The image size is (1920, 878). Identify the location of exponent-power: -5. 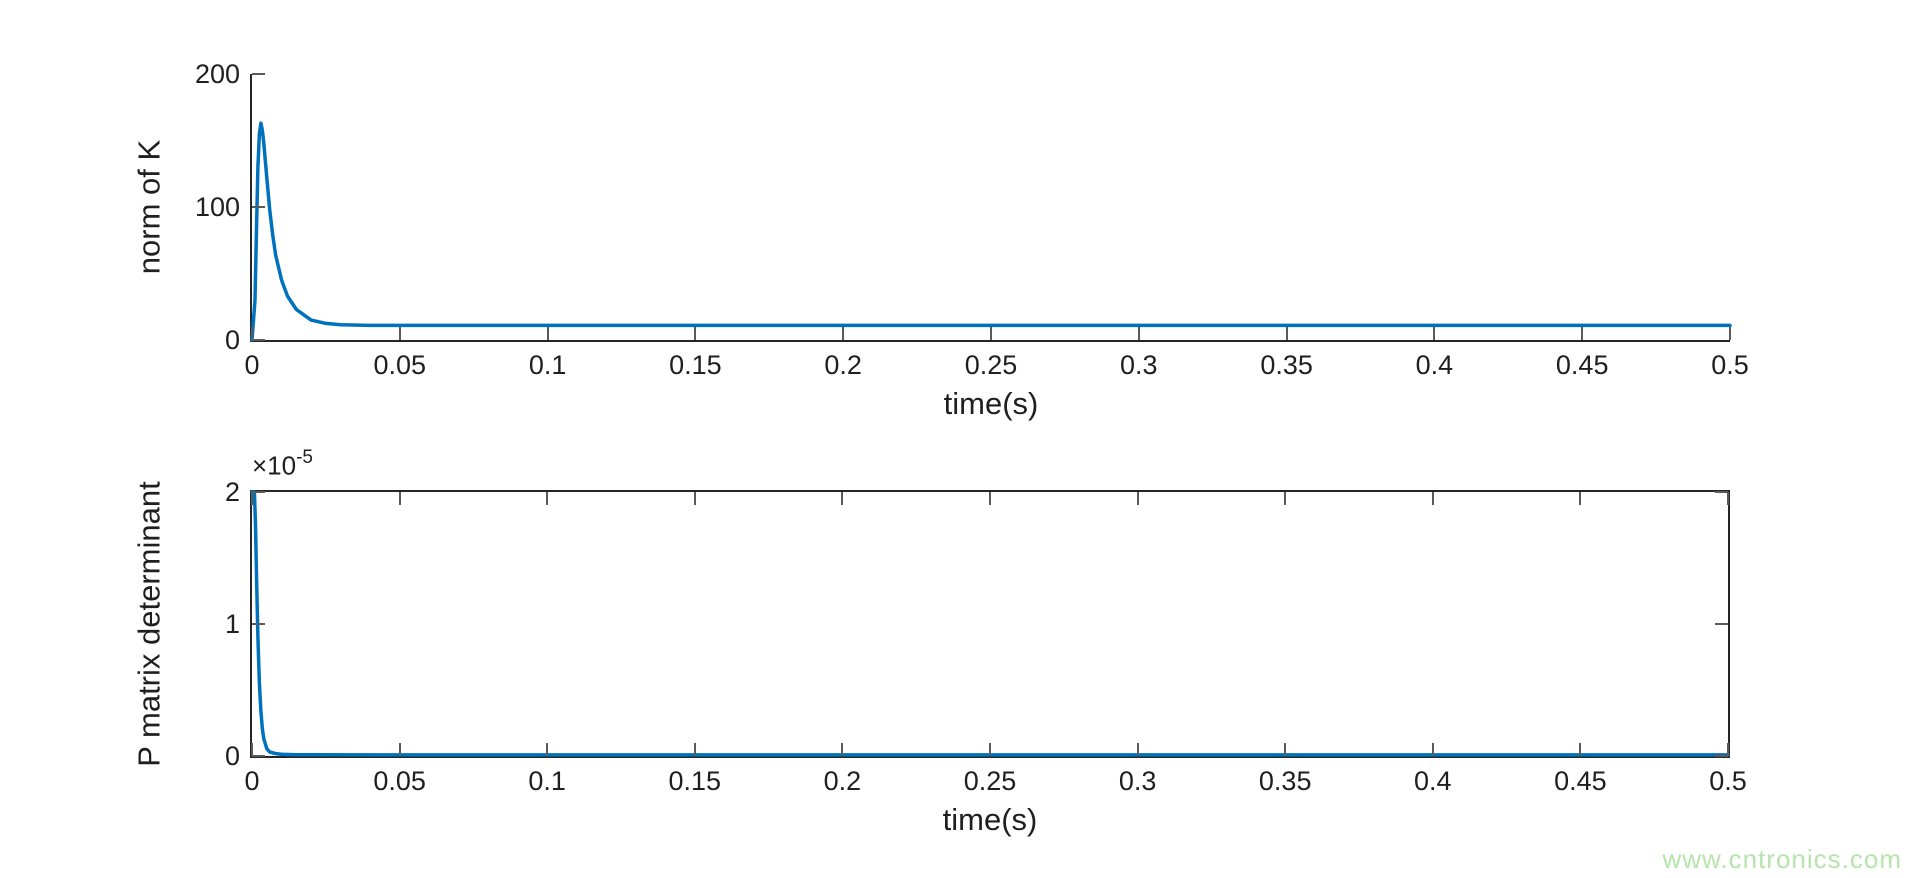
(305, 457).